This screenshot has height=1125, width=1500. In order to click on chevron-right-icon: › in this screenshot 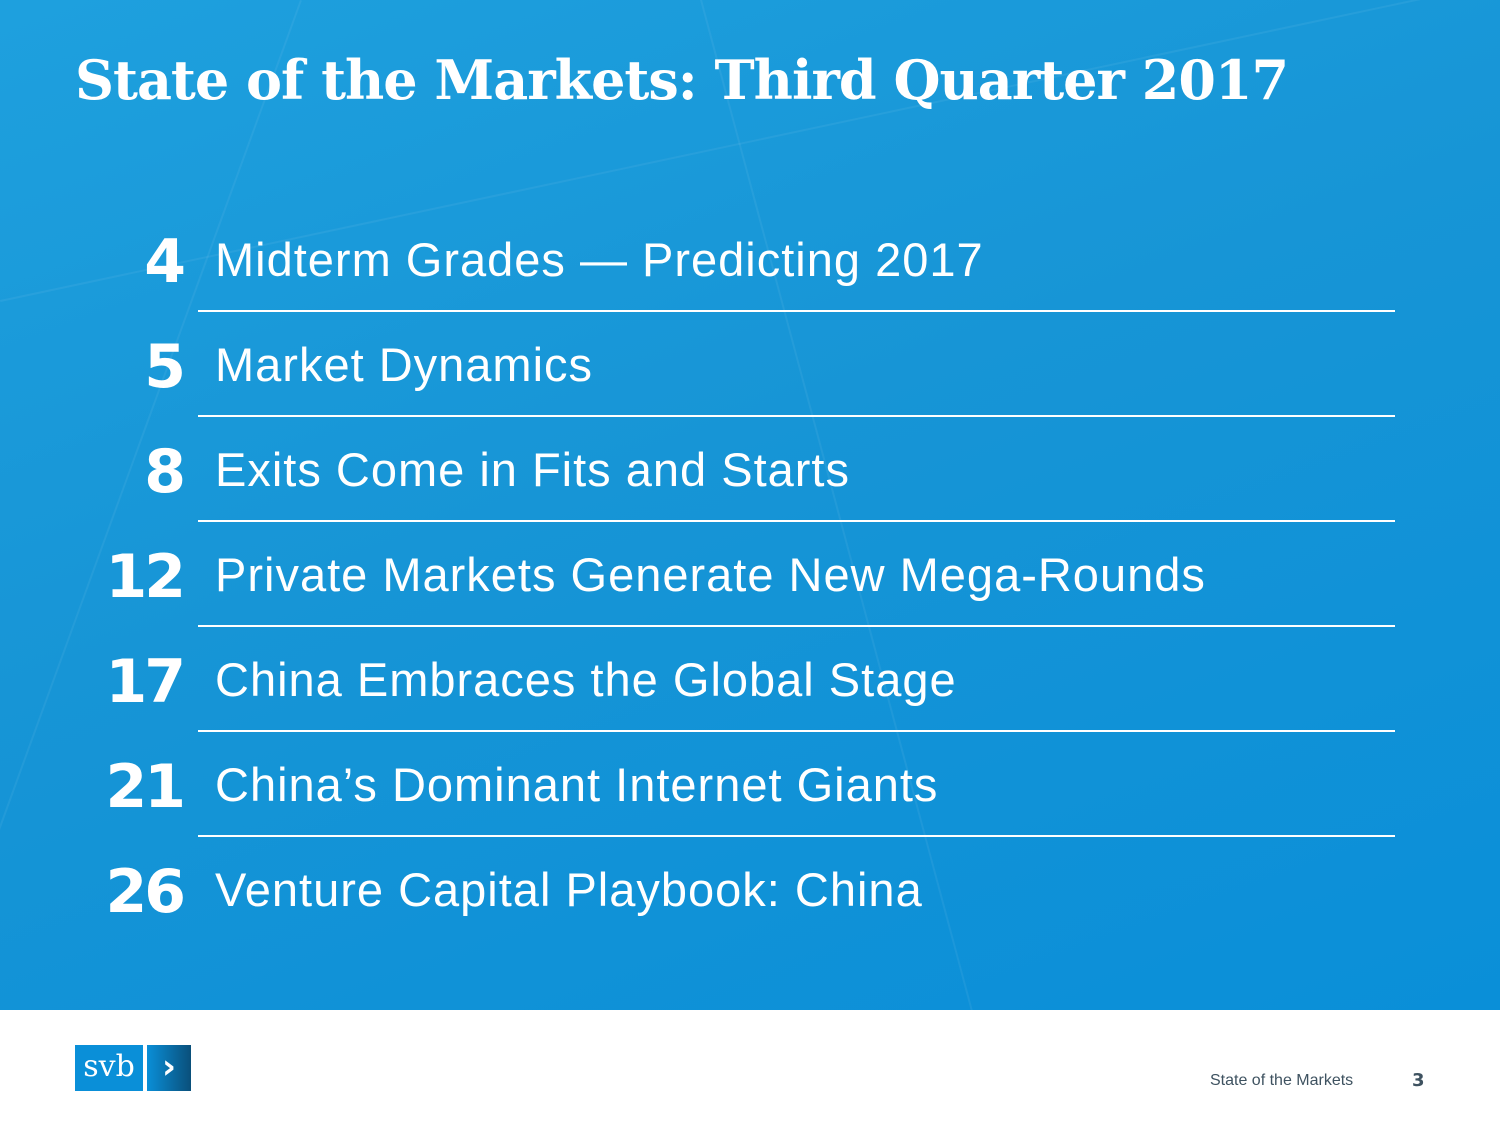, I will do `click(169, 1068)`.